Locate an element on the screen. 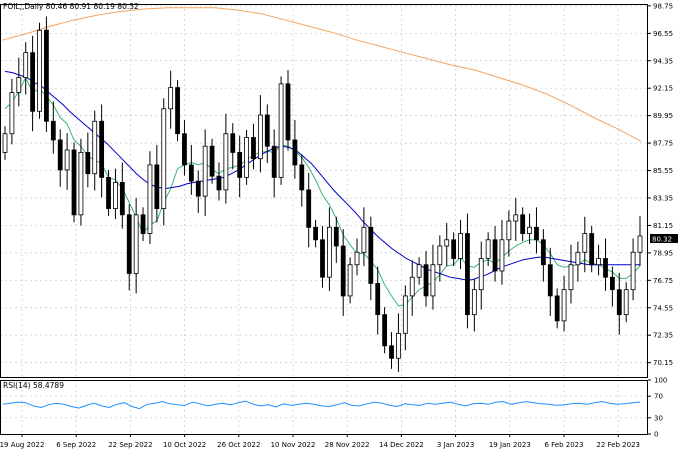 The width and height of the screenshot is (680, 453). x-tick-label: 6 Sep 2022 is located at coordinates (76, 445).